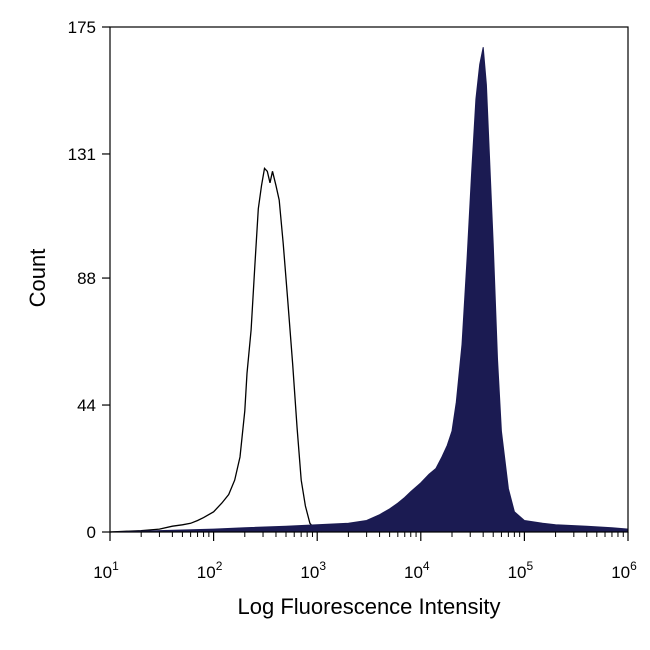 Image resolution: width=650 pixels, height=650 pixels. Describe the element at coordinates (91, 532) in the screenshot. I see `y-tick-label: 0` at that location.